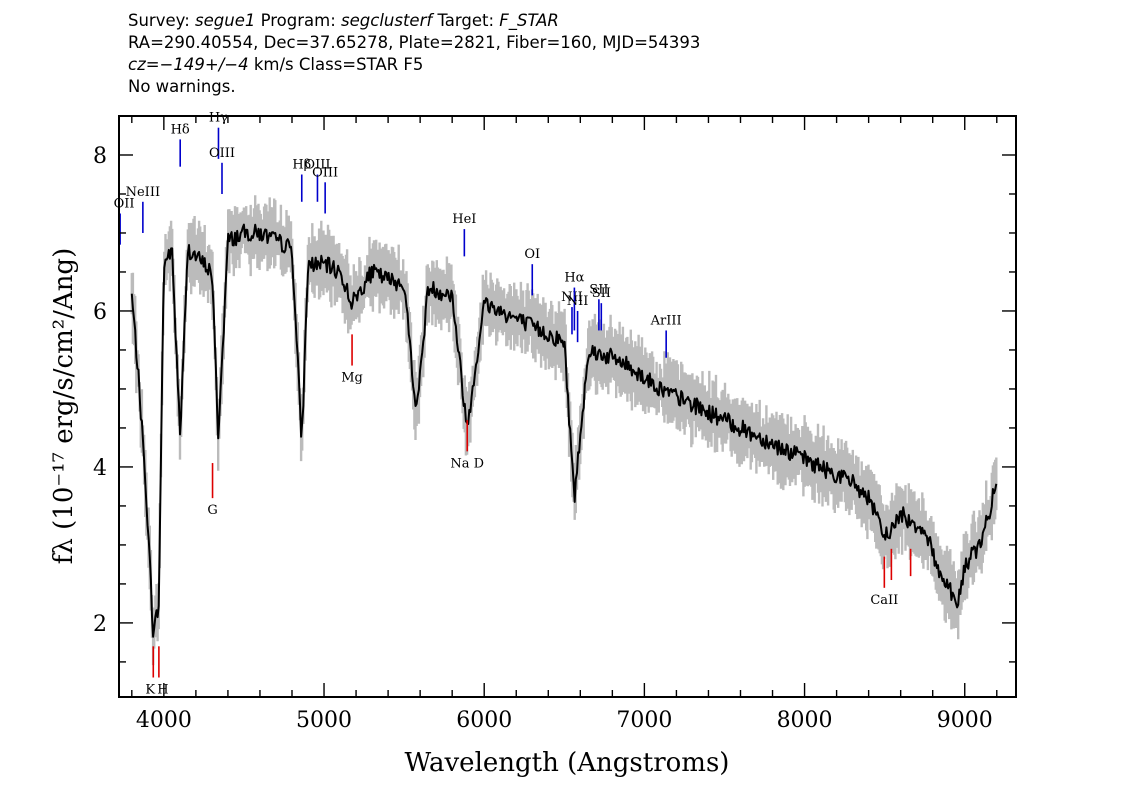  Describe the element at coordinates (574, 278) in the screenshot. I see `emission-line-label: Hα` at that location.